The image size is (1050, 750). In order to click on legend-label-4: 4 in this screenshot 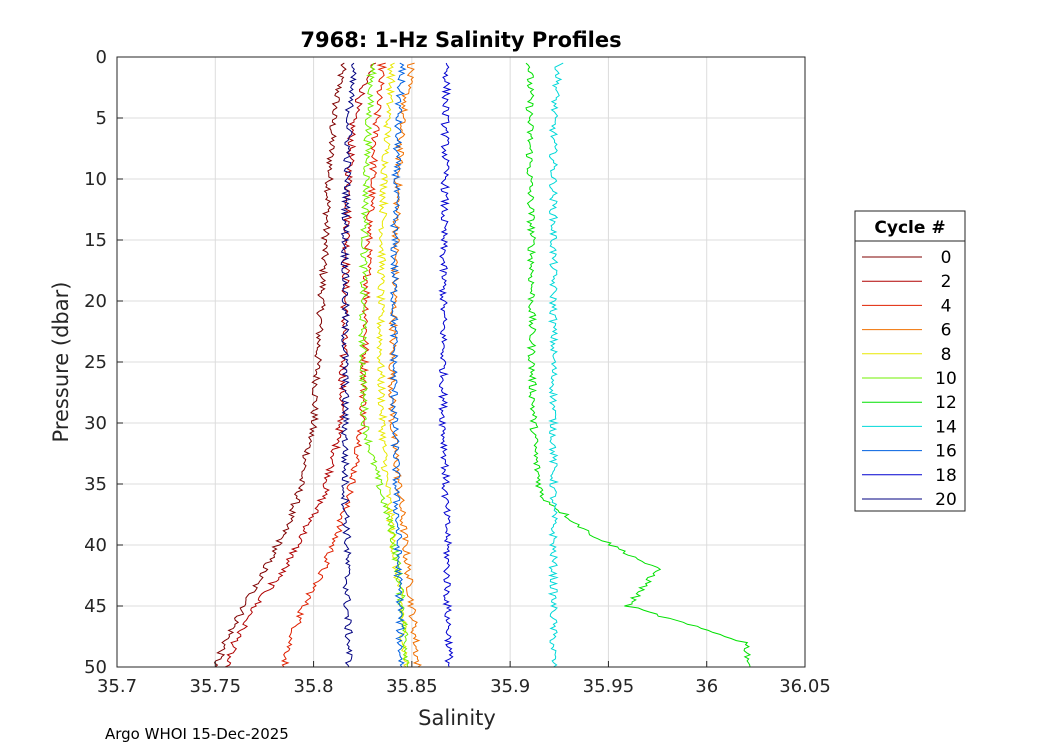, I will do `click(946, 306)`.